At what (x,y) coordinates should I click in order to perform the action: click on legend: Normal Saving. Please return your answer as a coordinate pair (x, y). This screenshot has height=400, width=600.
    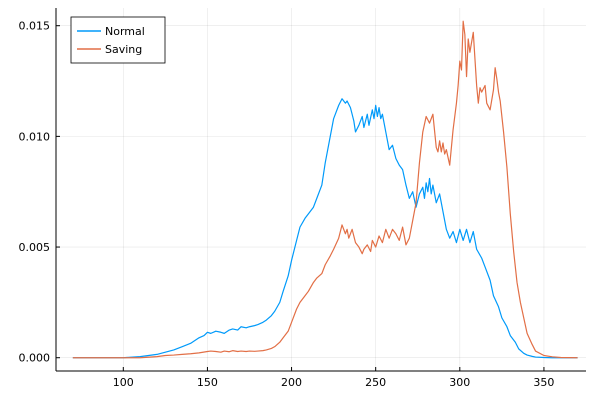
    Looking at the image, I should click on (118, 40).